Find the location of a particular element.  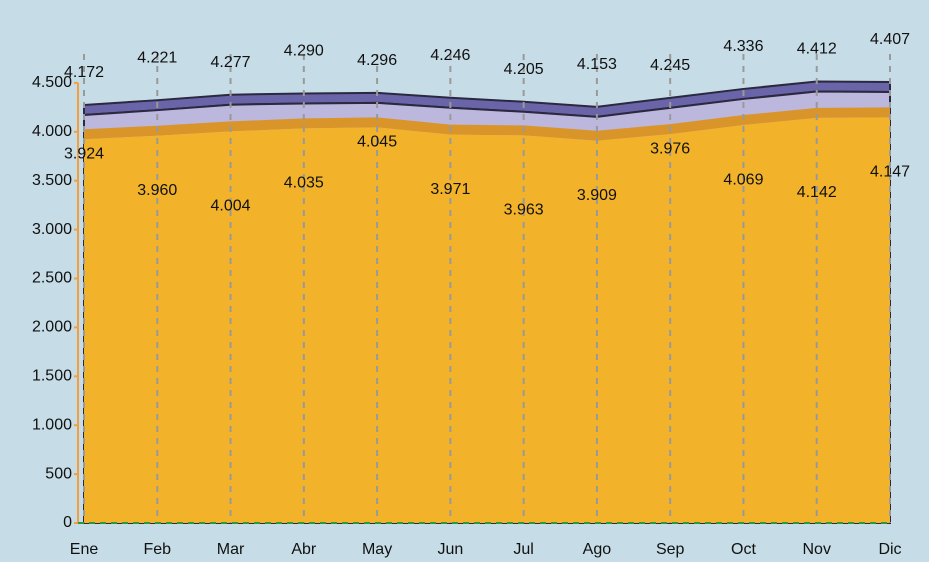

data-label: 4.069 is located at coordinates (743, 179).